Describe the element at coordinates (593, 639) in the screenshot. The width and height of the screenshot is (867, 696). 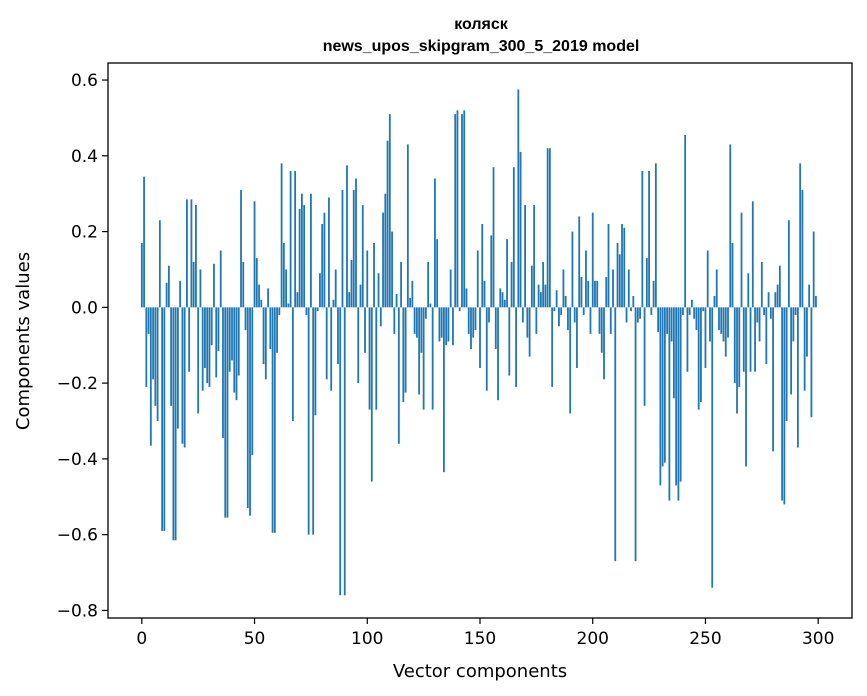
I see `x-tick-label: 200` at that location.